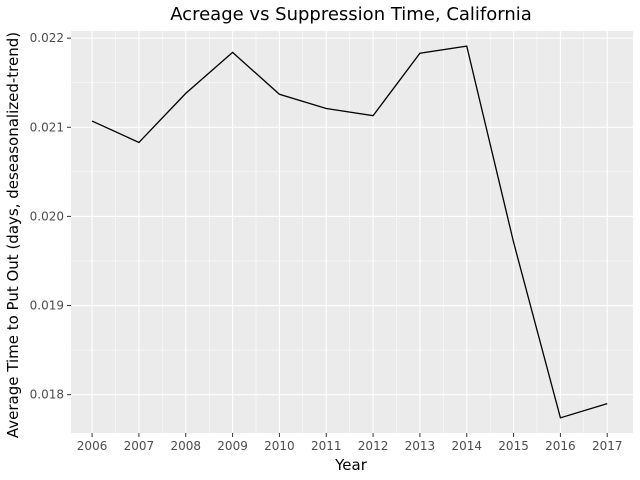 Image resolution: width=640 pixels, height=480 pixels. Describe the element at coordinates (139, 446) in the screenshot. I see `x-tick-label: 2007` at that location.